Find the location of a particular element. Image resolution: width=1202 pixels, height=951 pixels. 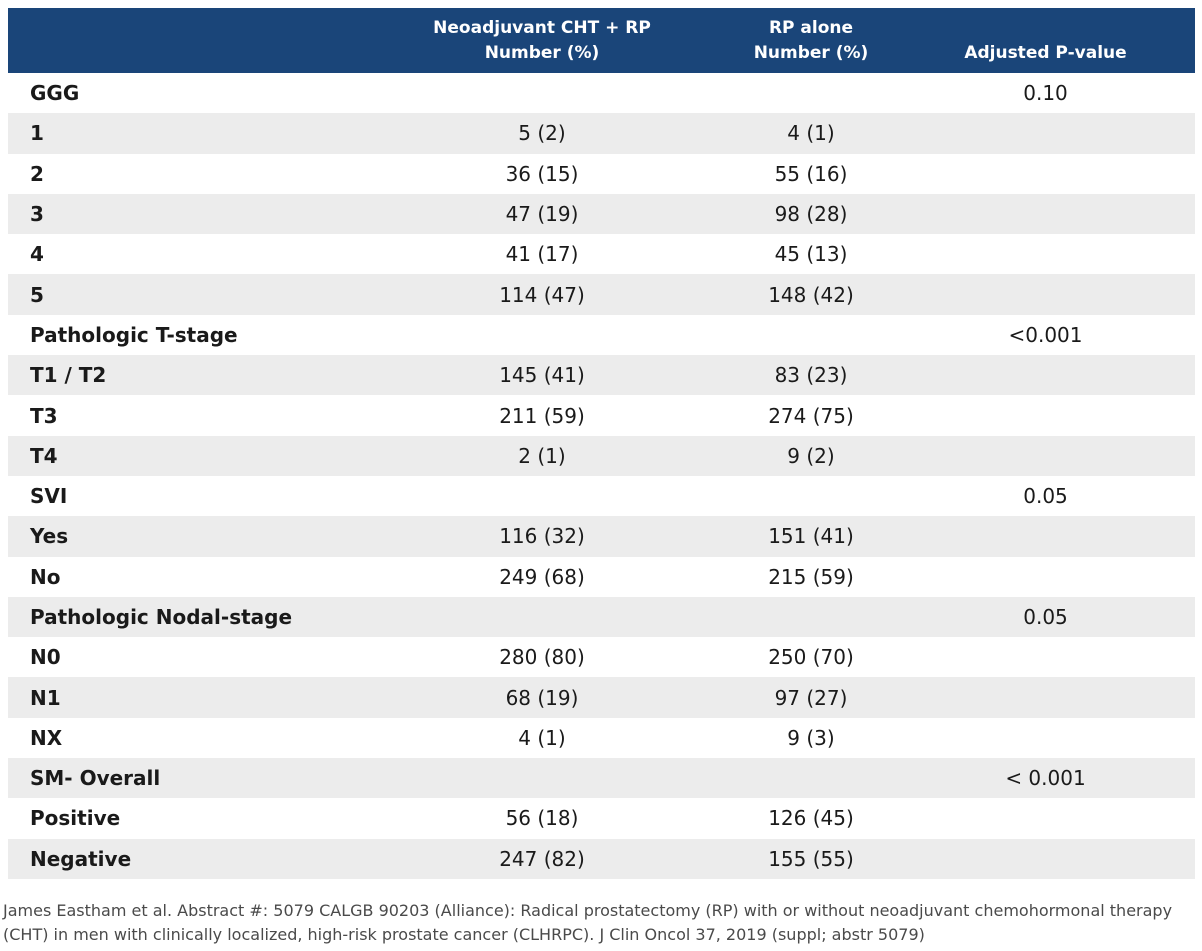

rp-alone-value: 98 (28) is located at coordinates (811, 214).